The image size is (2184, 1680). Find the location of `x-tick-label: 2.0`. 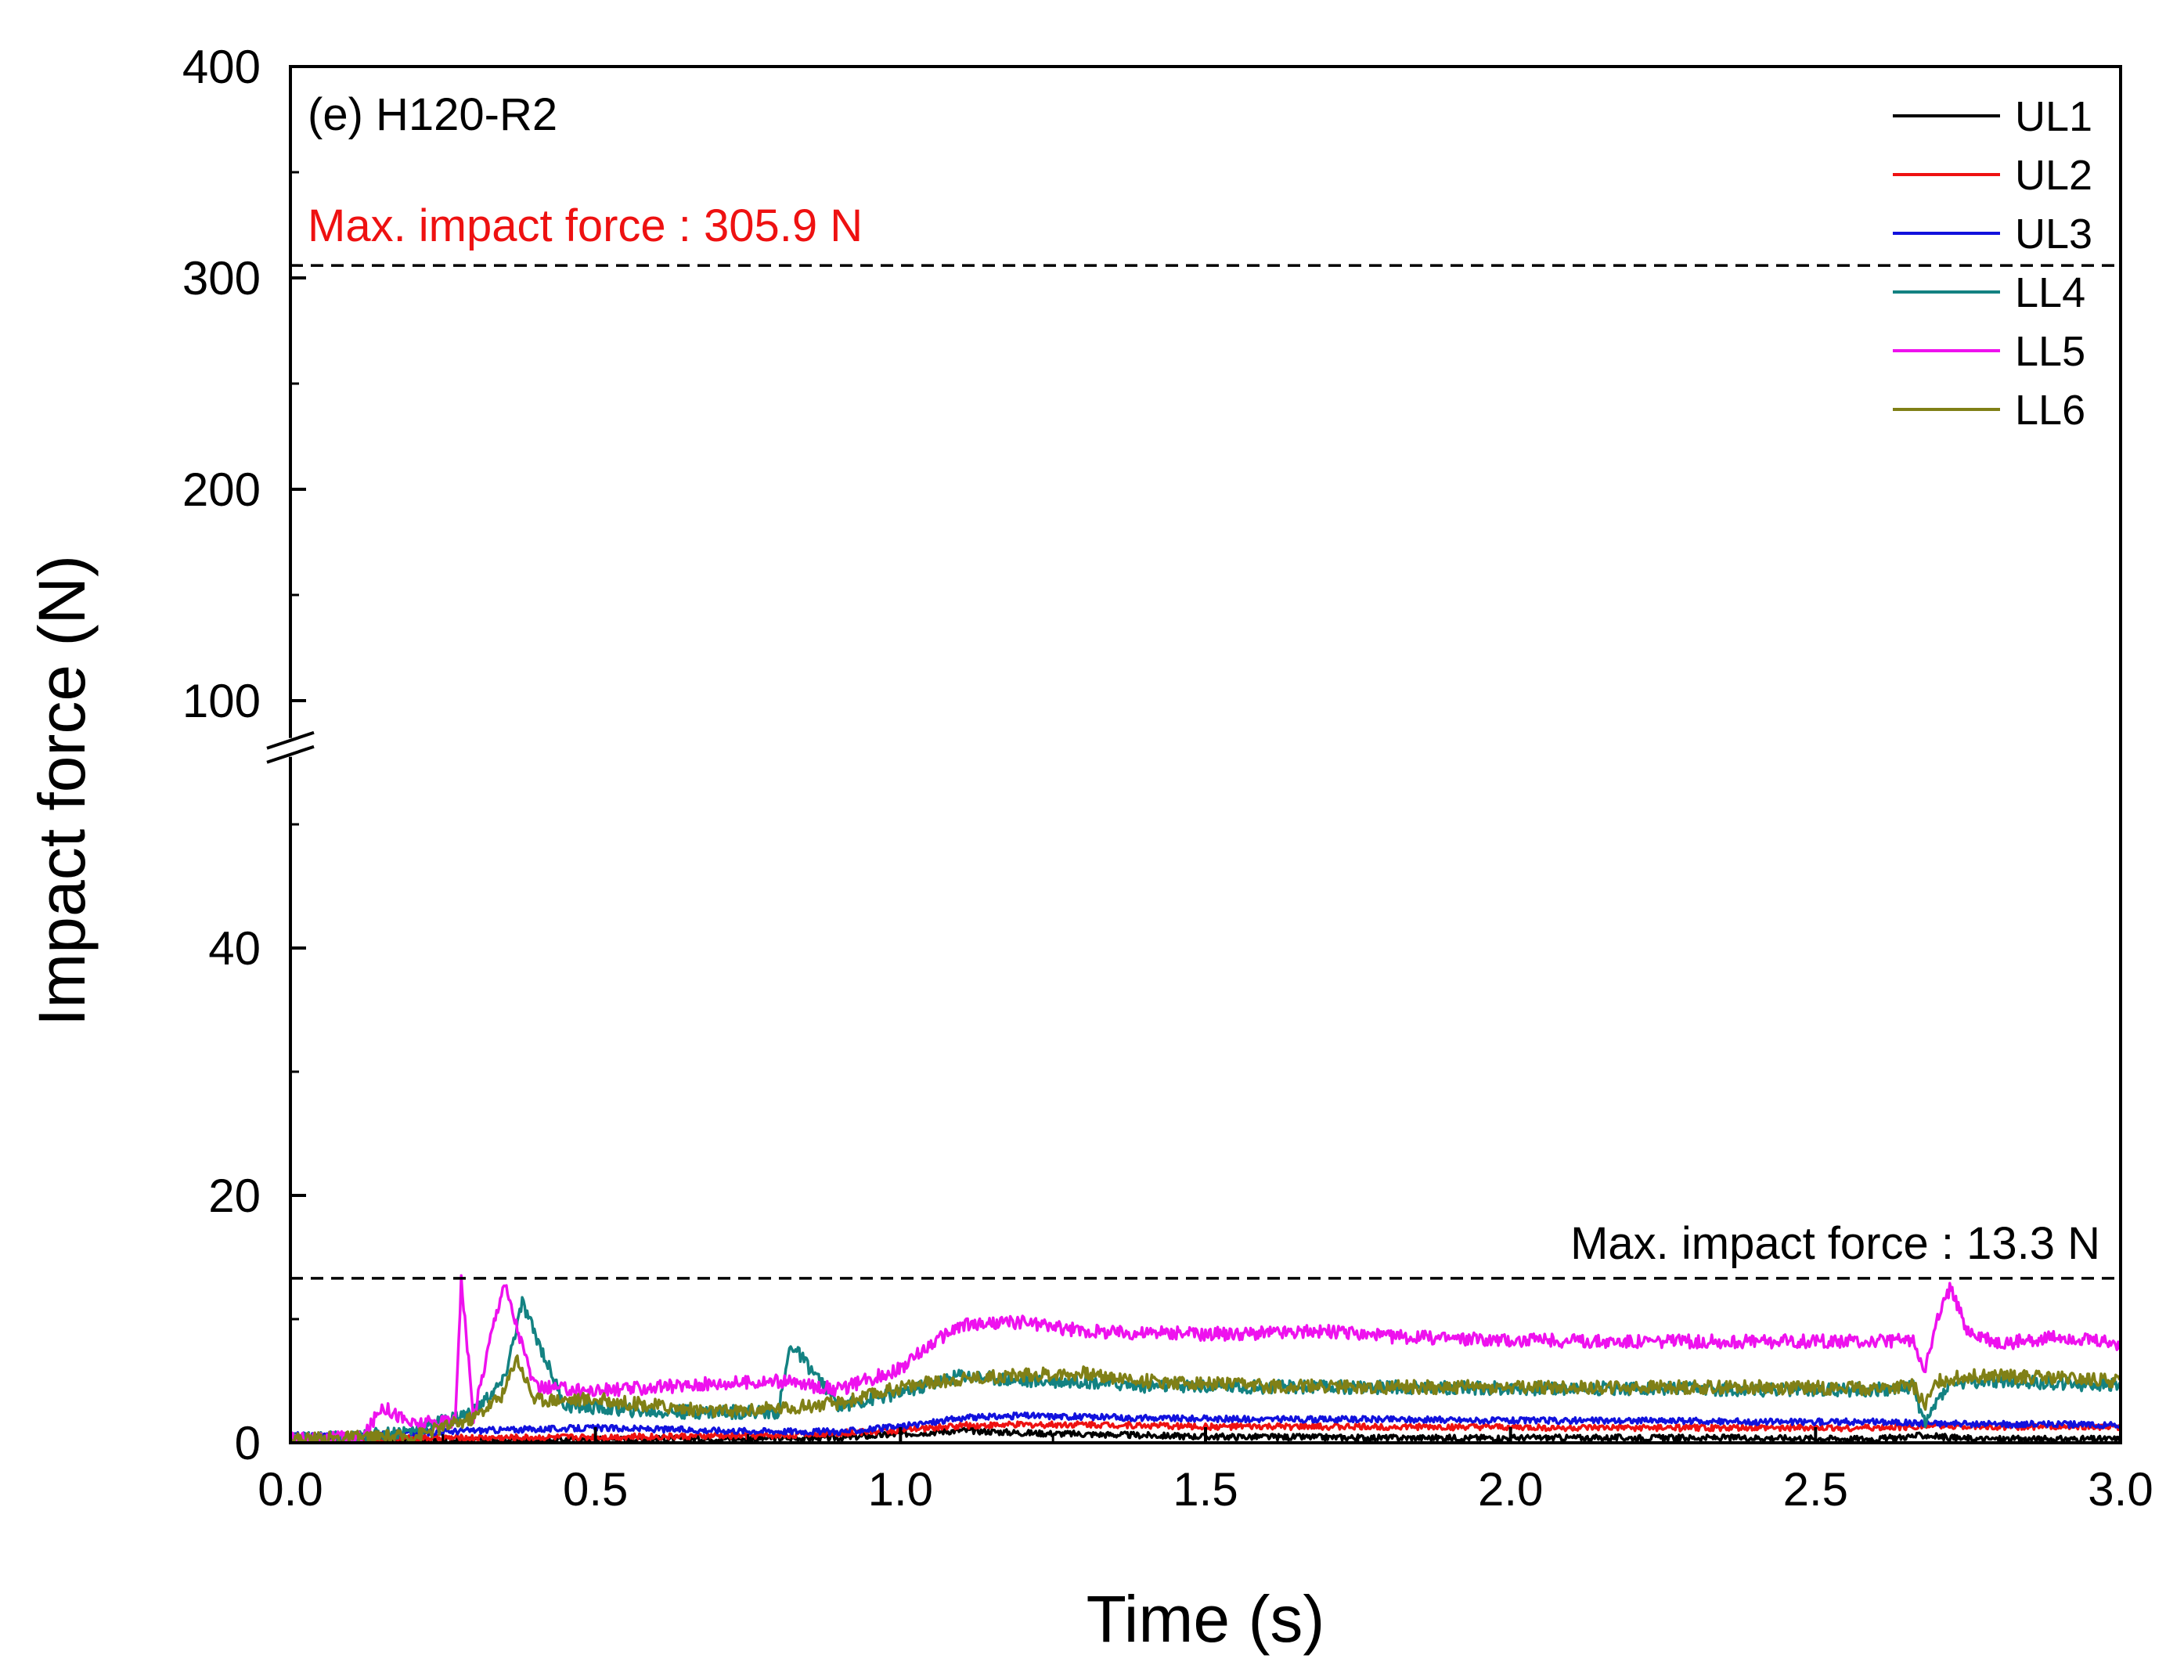

x-tick-label: 2.0 is located at coordinates (1510, 1489).